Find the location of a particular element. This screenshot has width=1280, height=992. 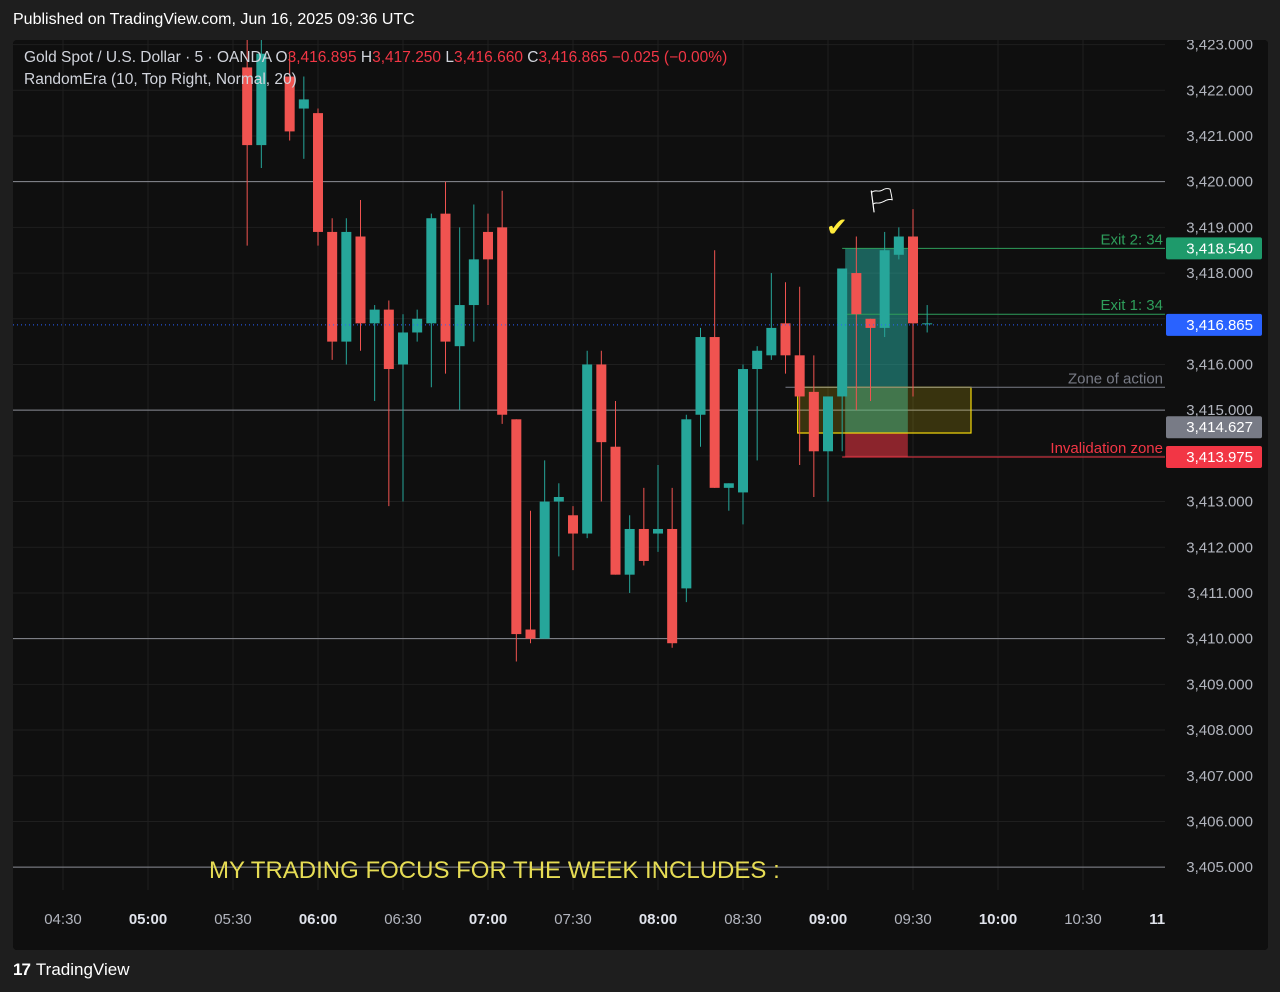

last-price-badge-text: 3,416.865 is located at coordinates (1219, 325).